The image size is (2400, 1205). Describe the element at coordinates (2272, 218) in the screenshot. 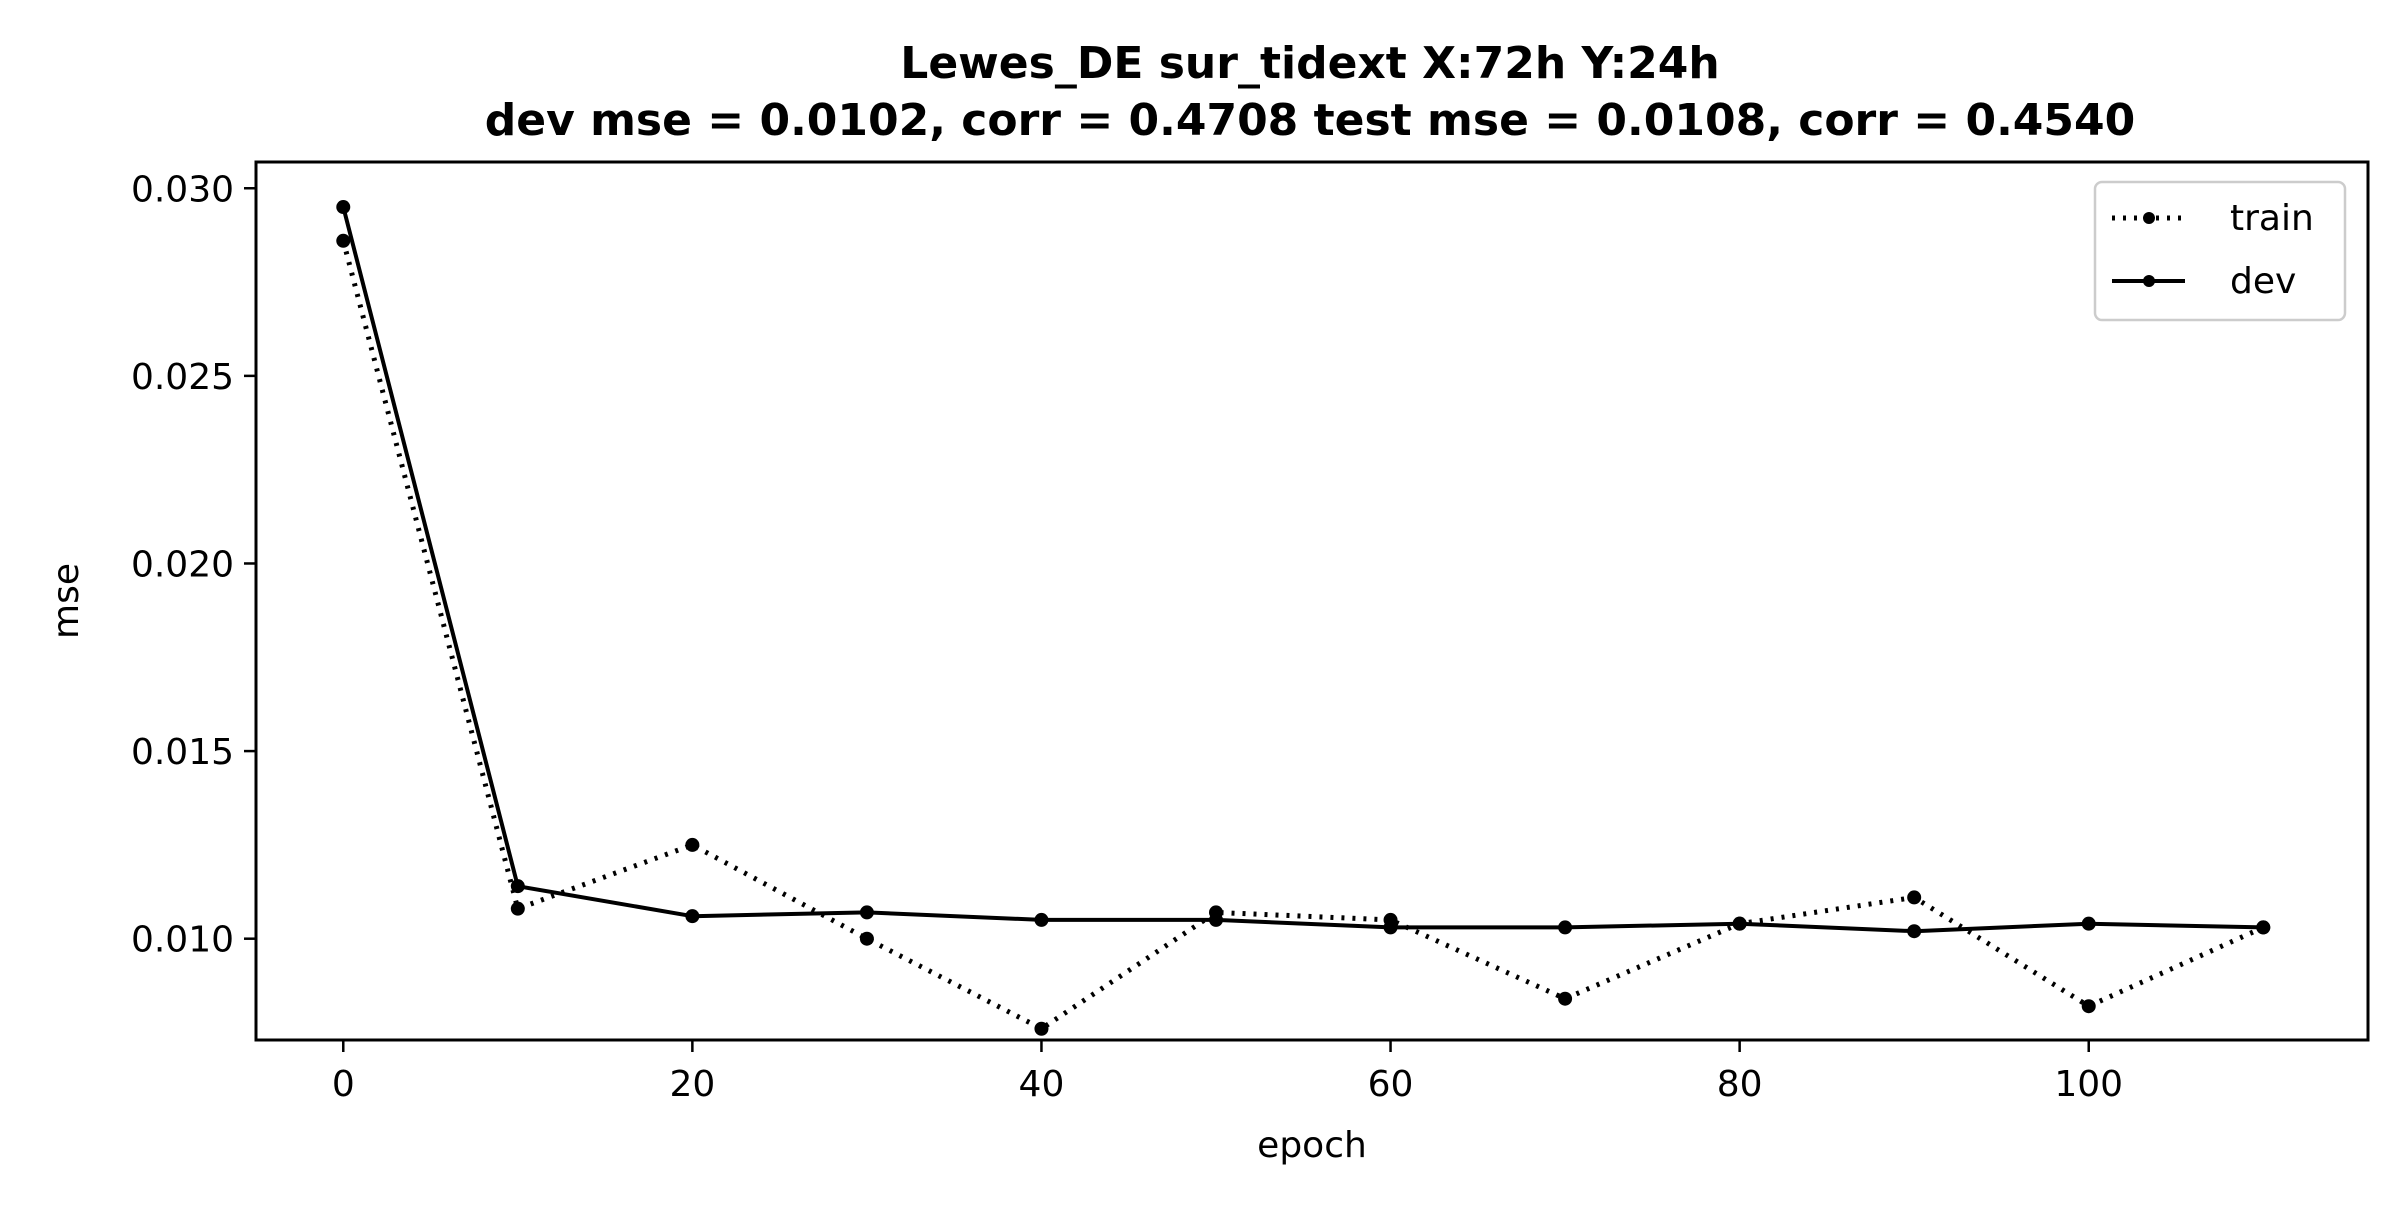

I see `legend-train-label: train` at that location.